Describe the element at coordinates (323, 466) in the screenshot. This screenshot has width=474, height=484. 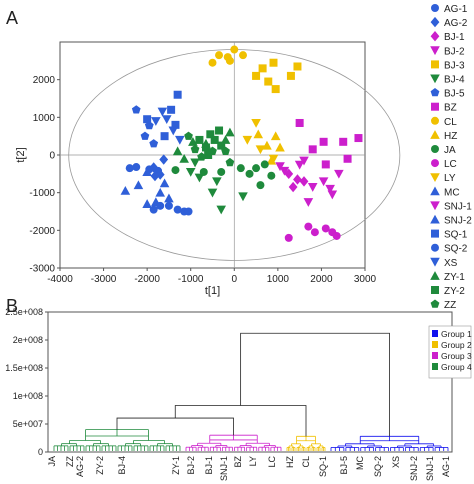
I see `leaf-label: SQ-1` at that location.